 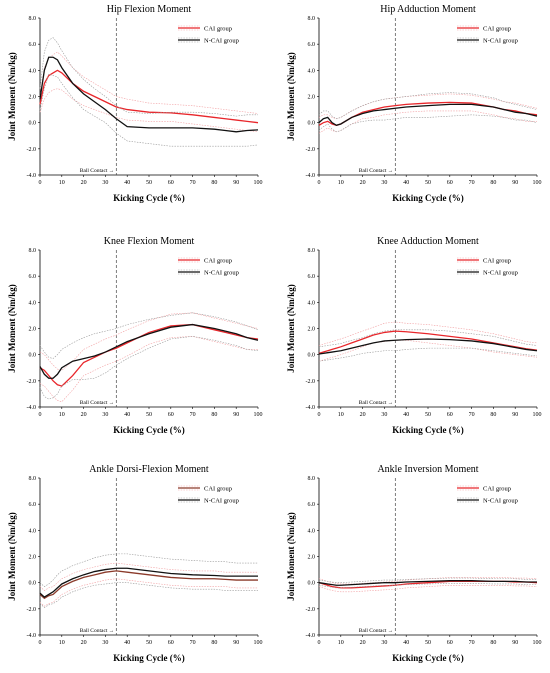 What do you see at coordinates (149, 469) in the screenshot?
I see `chart-title: Ankle Dorsi-Flexion Moment` at bounding box center [149, 469].